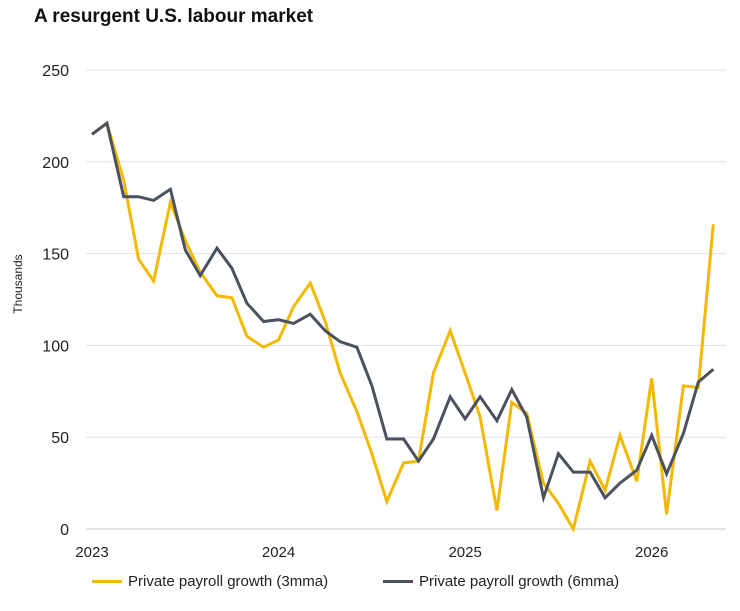 The image size is (740, 611). What do you see at coordinates (60, 438) in the screenshot?
I see `y-tick-label: 50` at bounding box center [60, 438].